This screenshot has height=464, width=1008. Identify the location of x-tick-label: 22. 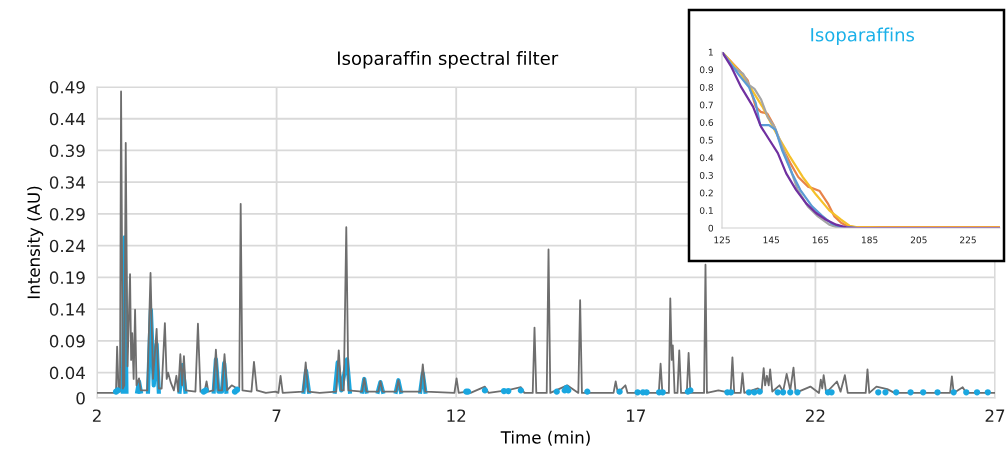
(815, 415).